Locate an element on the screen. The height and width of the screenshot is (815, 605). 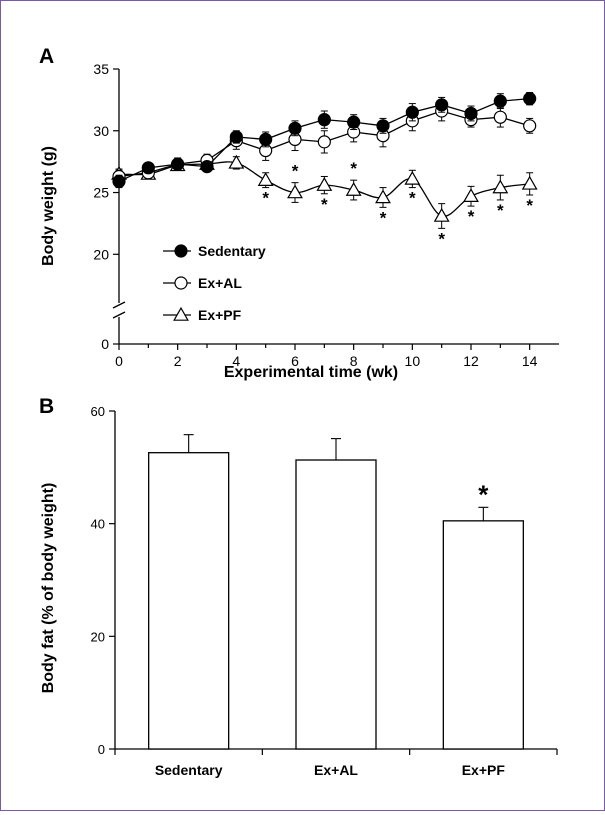
x-tick-label: 2 is located at coordinates (178, 361).